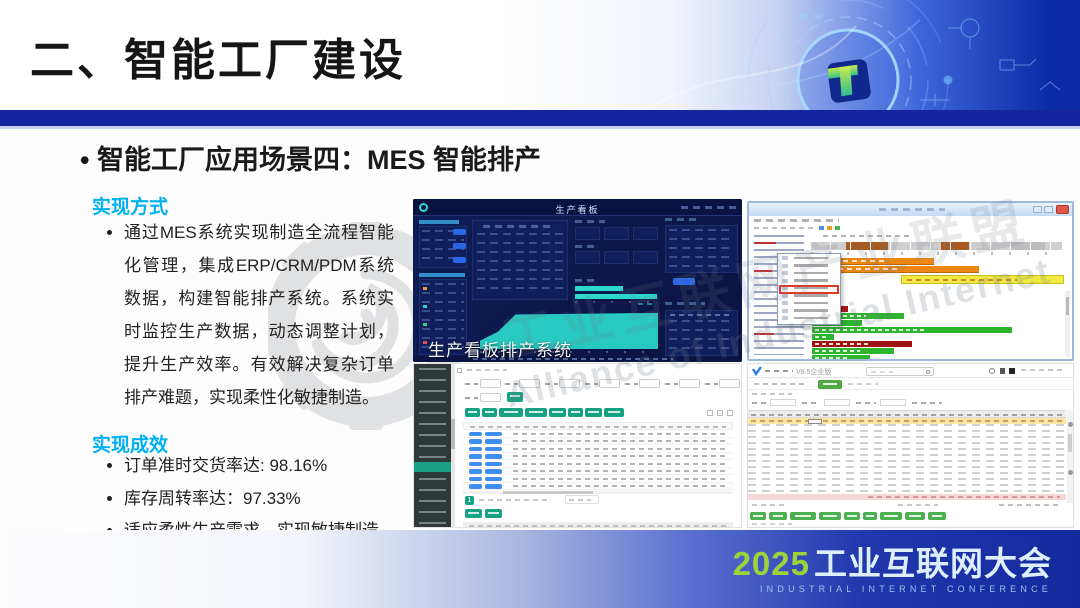  I want to click on page-size-select, so click(582, 499).